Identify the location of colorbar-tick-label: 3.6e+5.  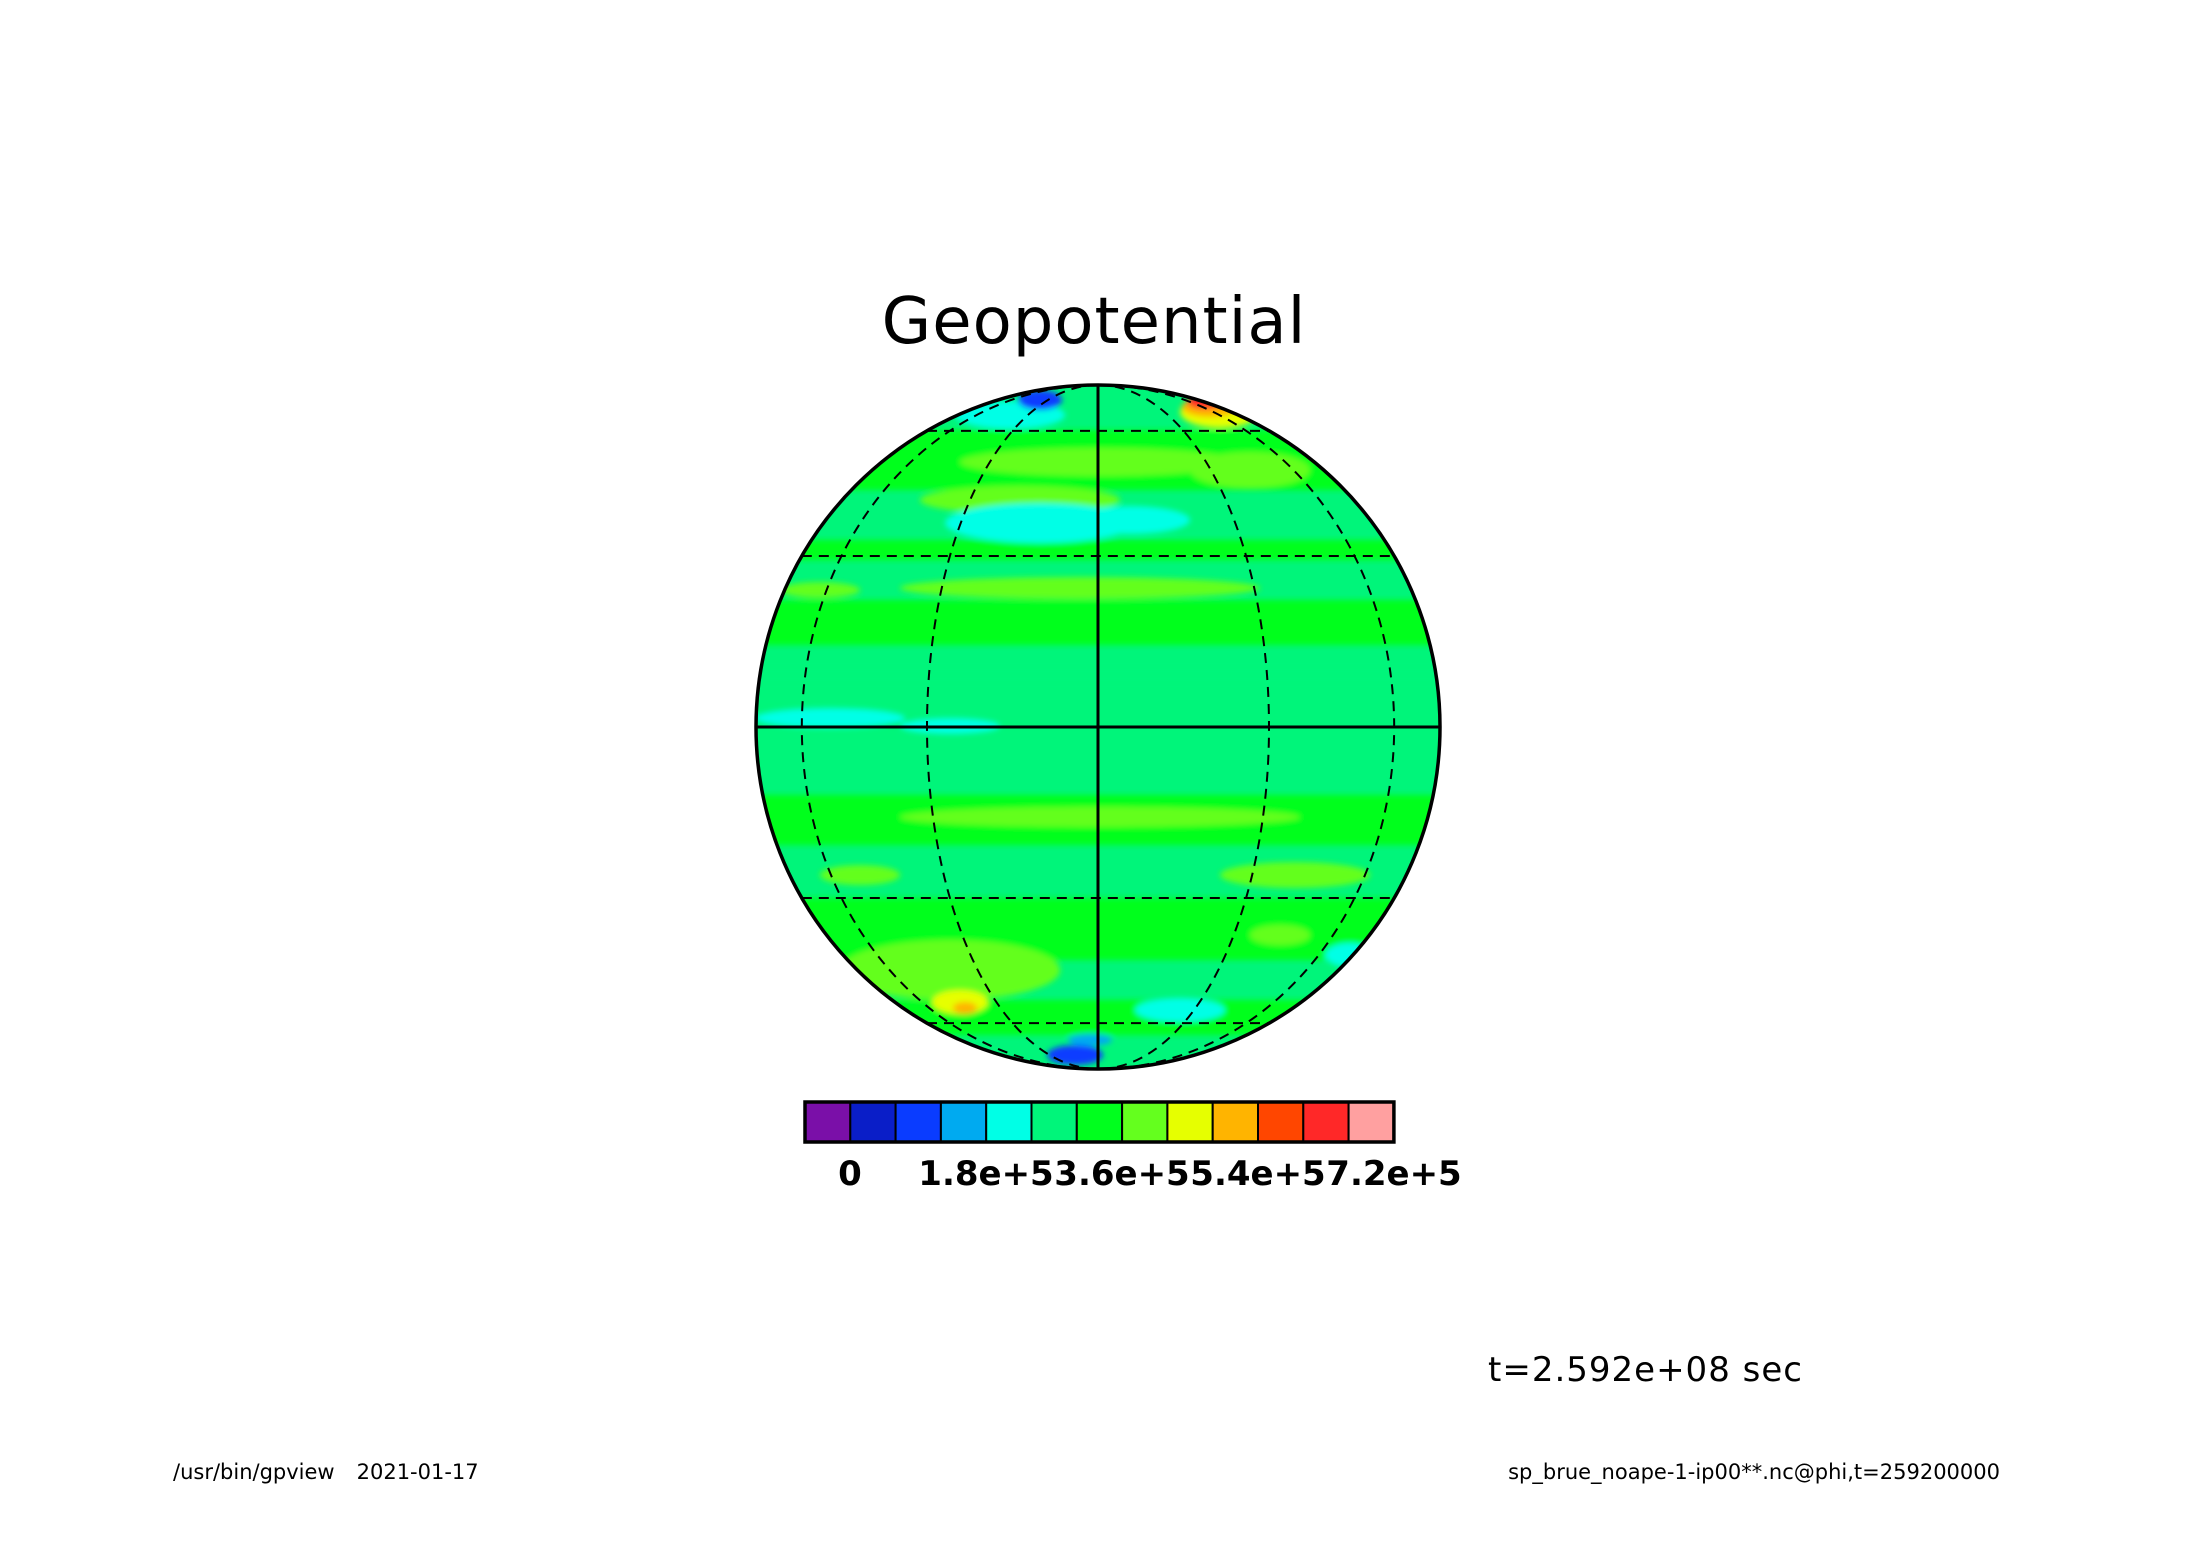
(1121, 1174).